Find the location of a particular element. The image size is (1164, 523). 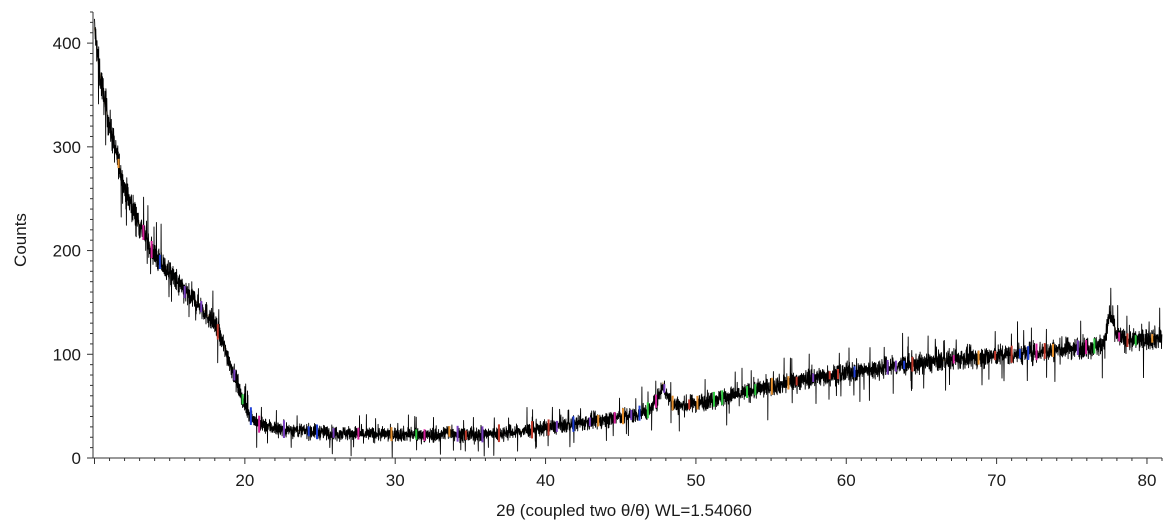

y-tick-label: 100 is located at coordinates (67, 354).